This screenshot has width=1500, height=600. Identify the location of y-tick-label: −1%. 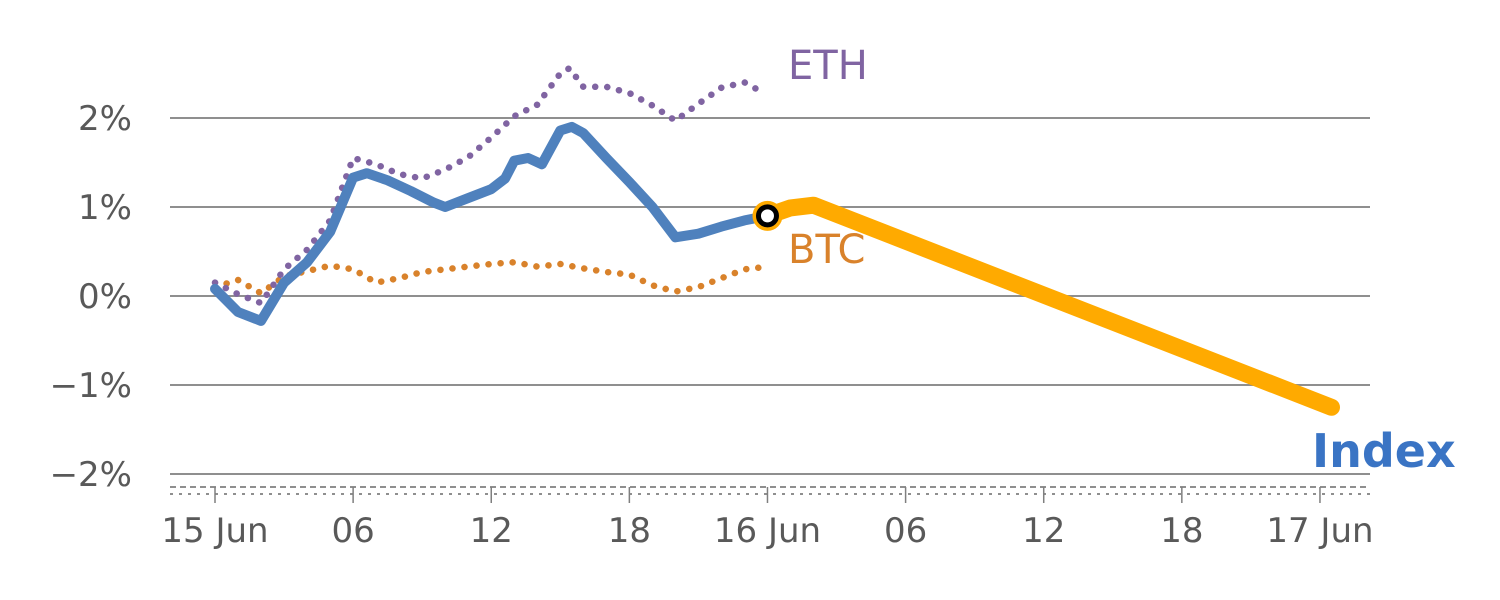
(91, 386).